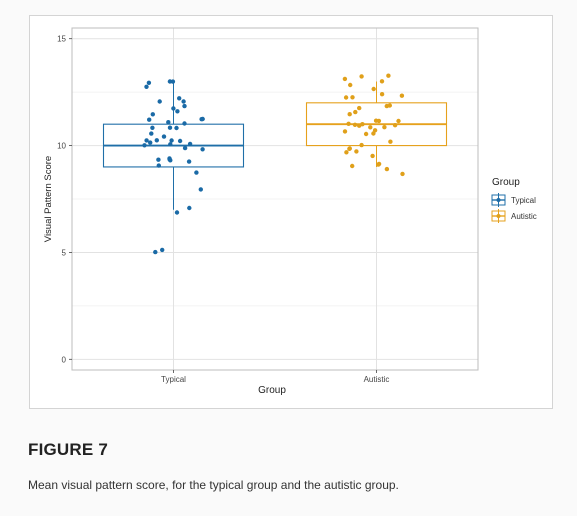 The width and height of the screenshot is (577, 516). Describe the element at coordinates (64, 359) in the screenshot. I see `y-tick-label: 0` at that location.